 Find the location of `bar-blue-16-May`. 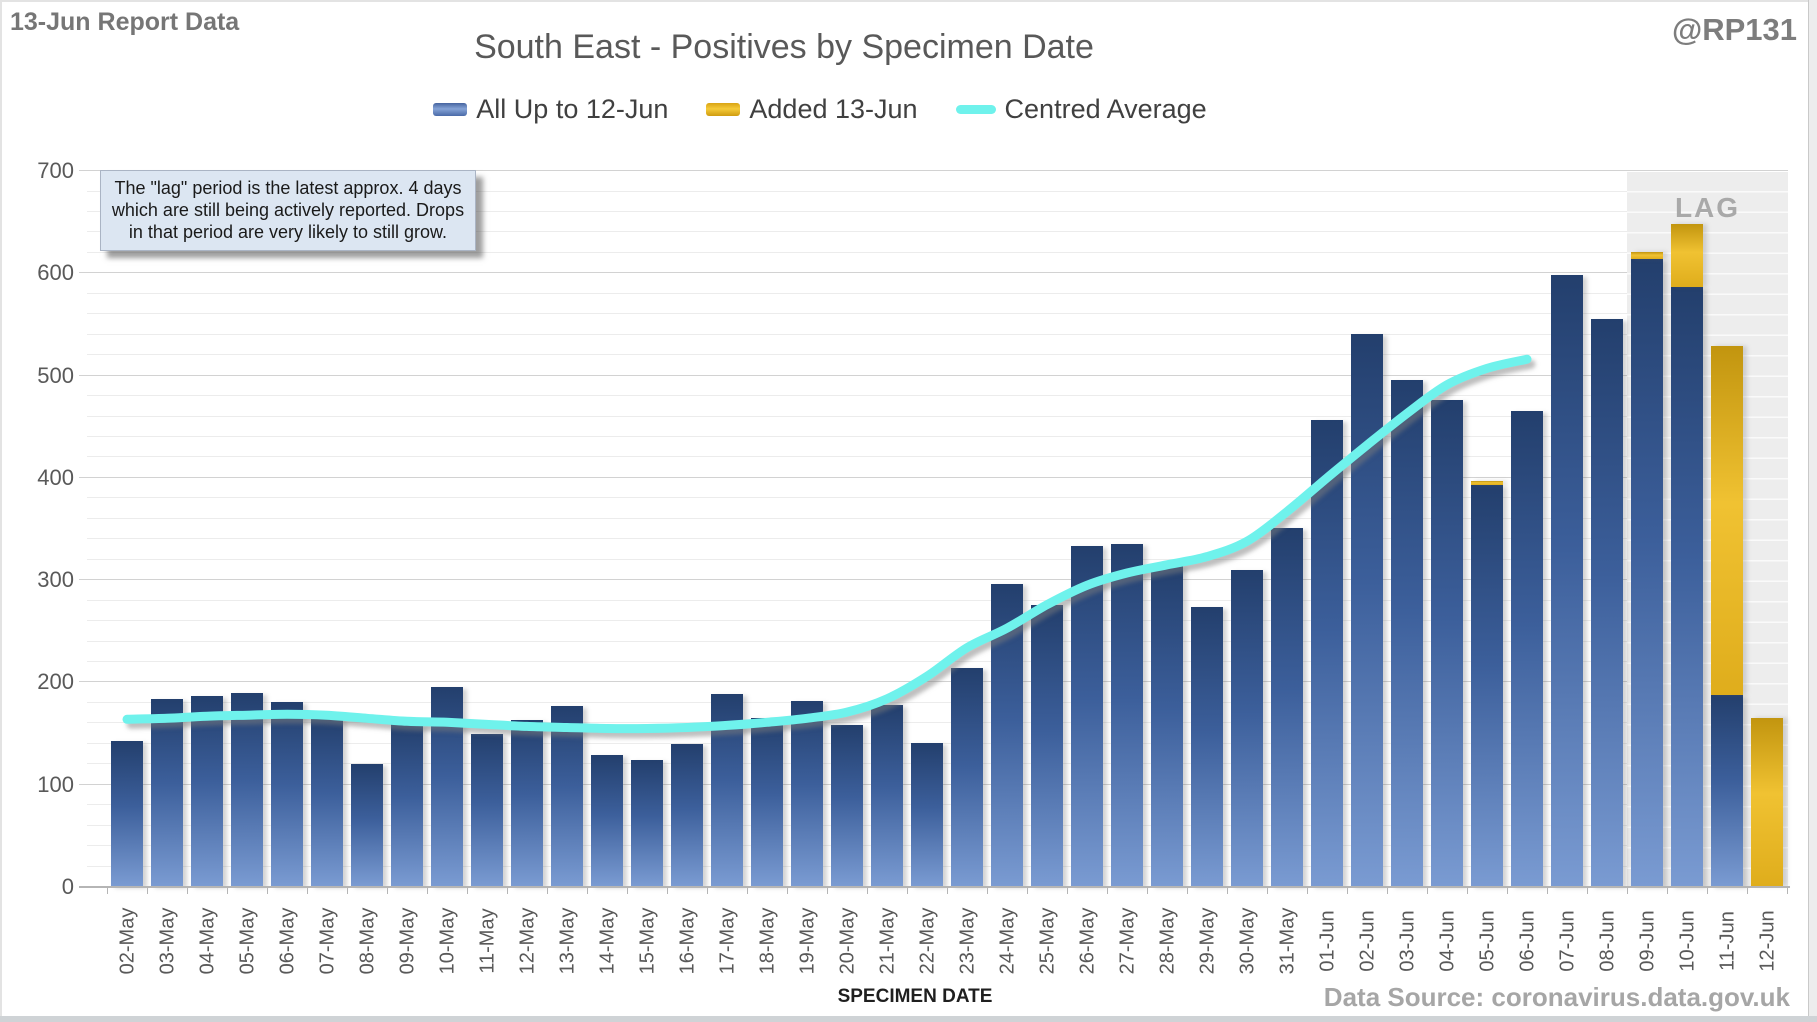

bar-blue-16-May is located at coordinates (687, 814).